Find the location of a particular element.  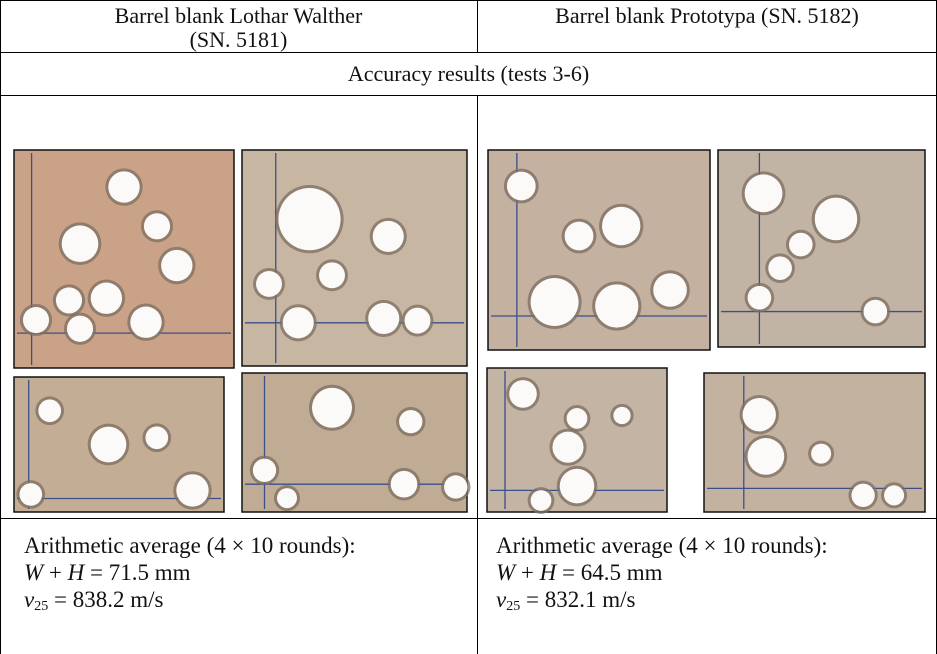

header-cell: Barrel blank Prototypa (SN. 5182) is located at coordinates (707, 16).